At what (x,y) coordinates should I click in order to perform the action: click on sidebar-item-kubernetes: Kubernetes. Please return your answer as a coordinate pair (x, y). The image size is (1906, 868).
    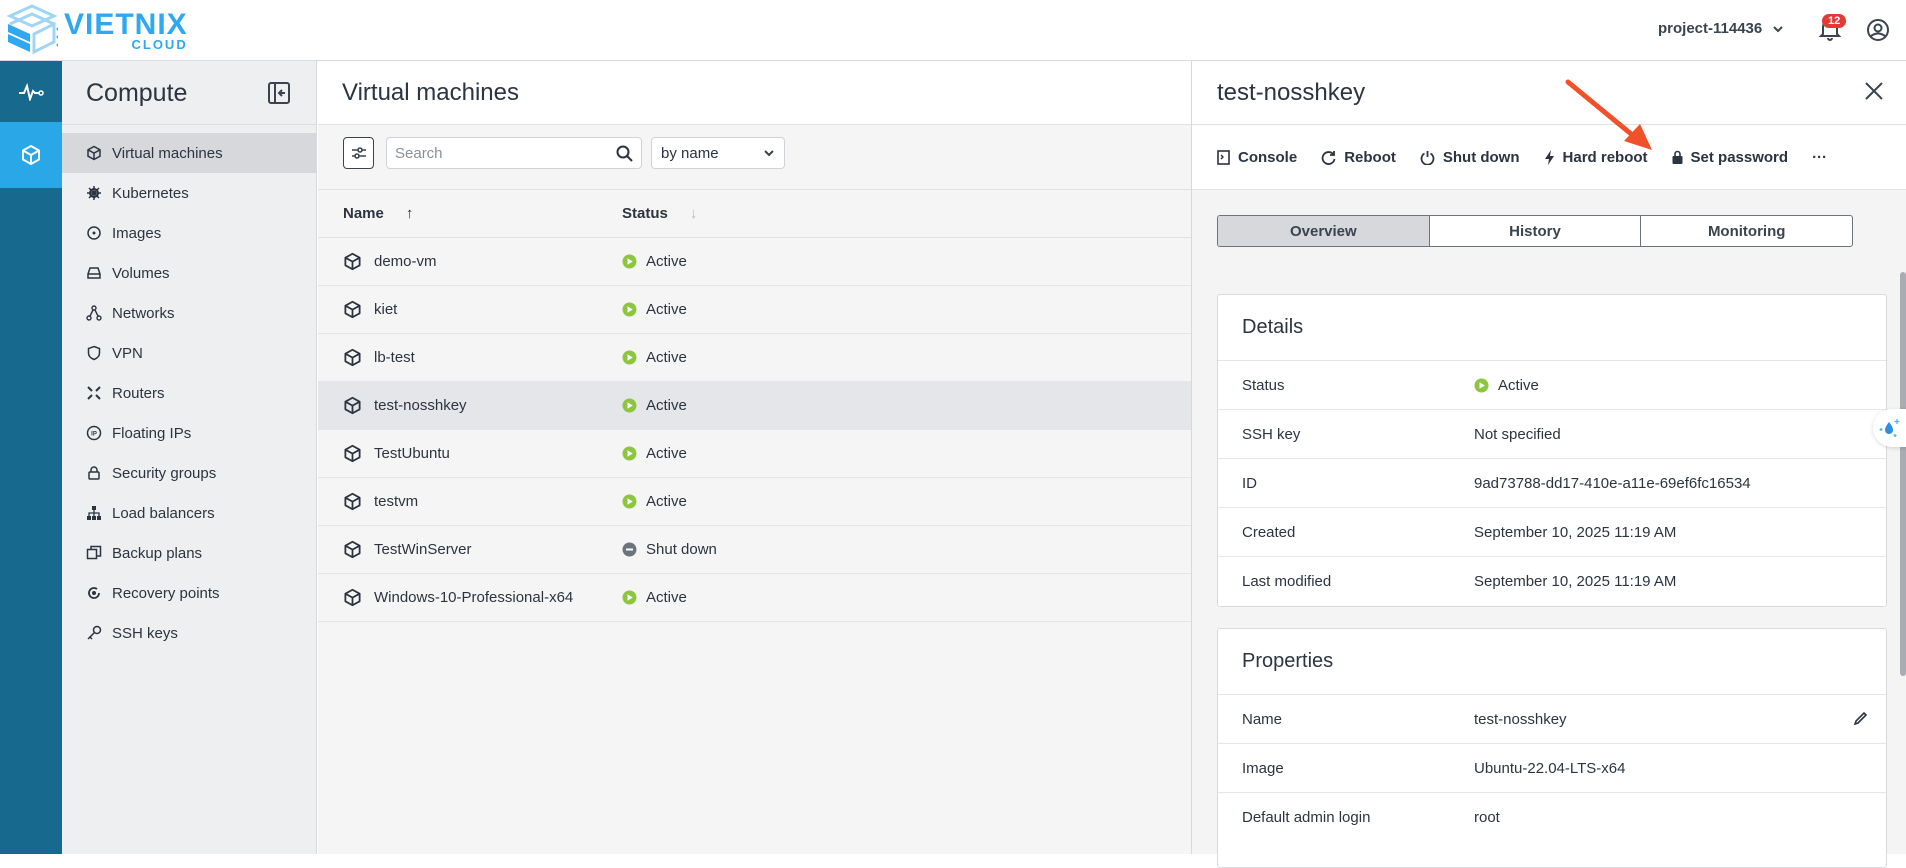
    Looking at the image, I should click on (189, 193).